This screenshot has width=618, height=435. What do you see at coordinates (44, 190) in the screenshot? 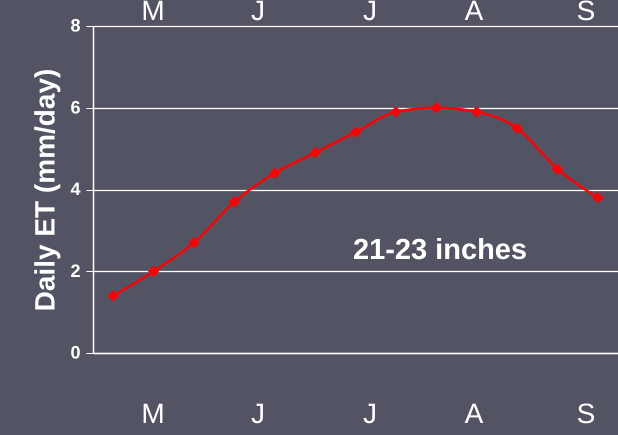
I see `y-axis-title: Daily ET (mm/day)` at bounding box center [44, 190].